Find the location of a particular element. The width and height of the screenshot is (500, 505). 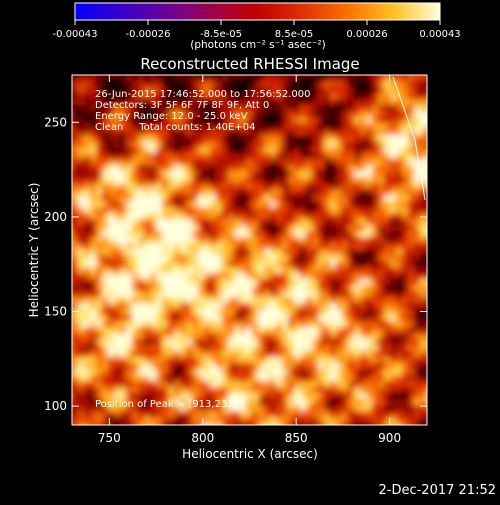

peak-position-label: Position of Peak = [913,237] is located at coordinates (166, 404).